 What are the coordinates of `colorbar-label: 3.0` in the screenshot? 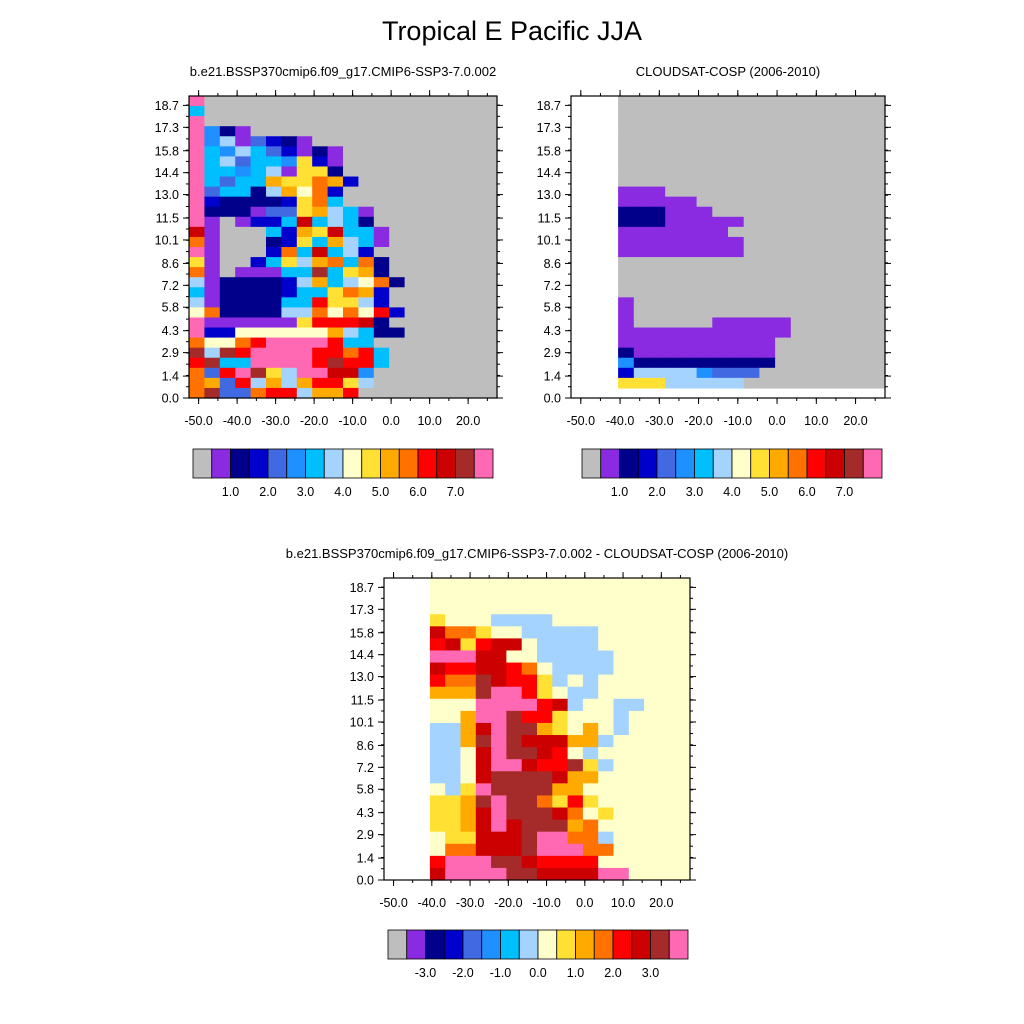 It's located at (650, 973).